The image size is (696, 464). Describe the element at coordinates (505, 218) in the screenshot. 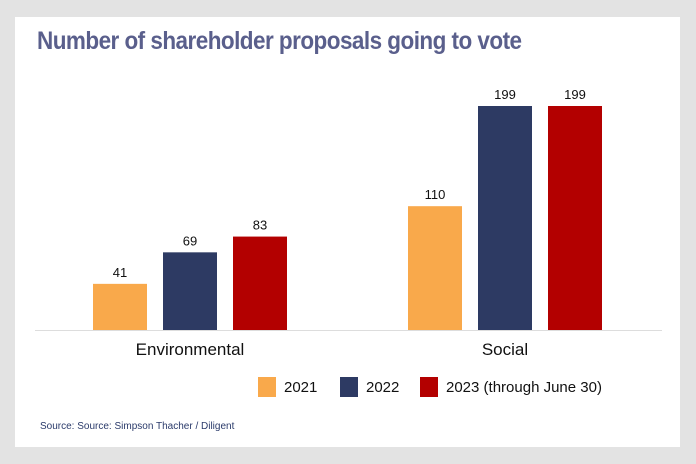

I see `bar-social-2022` at that location.